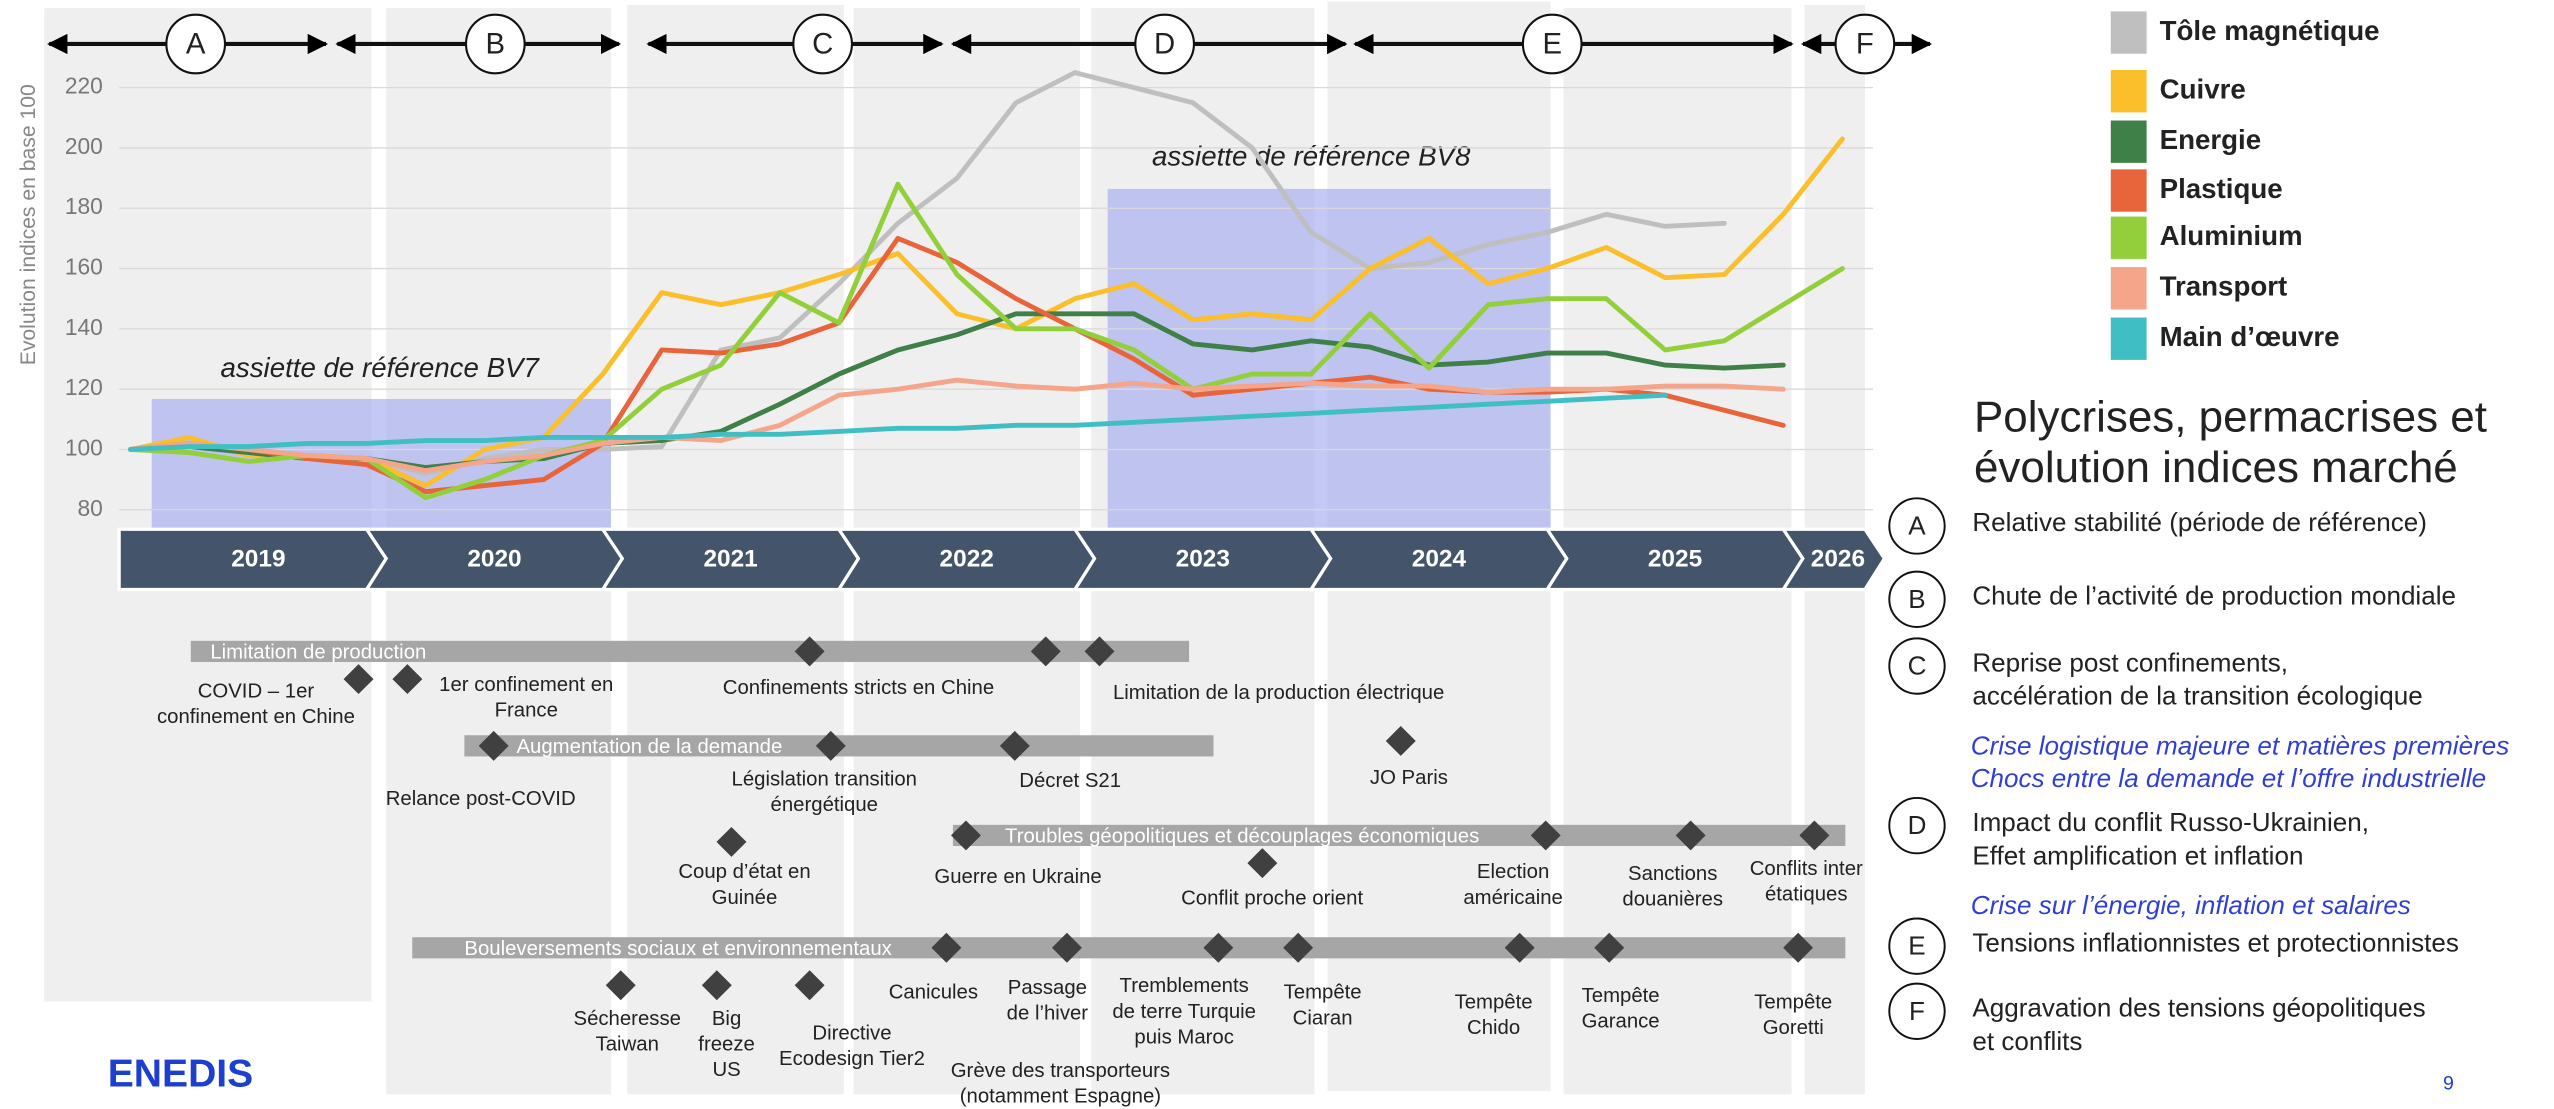  Describe the element at coordinates (1184, 986) in the screenshot. I see `event-label: Tremblements` at that location.